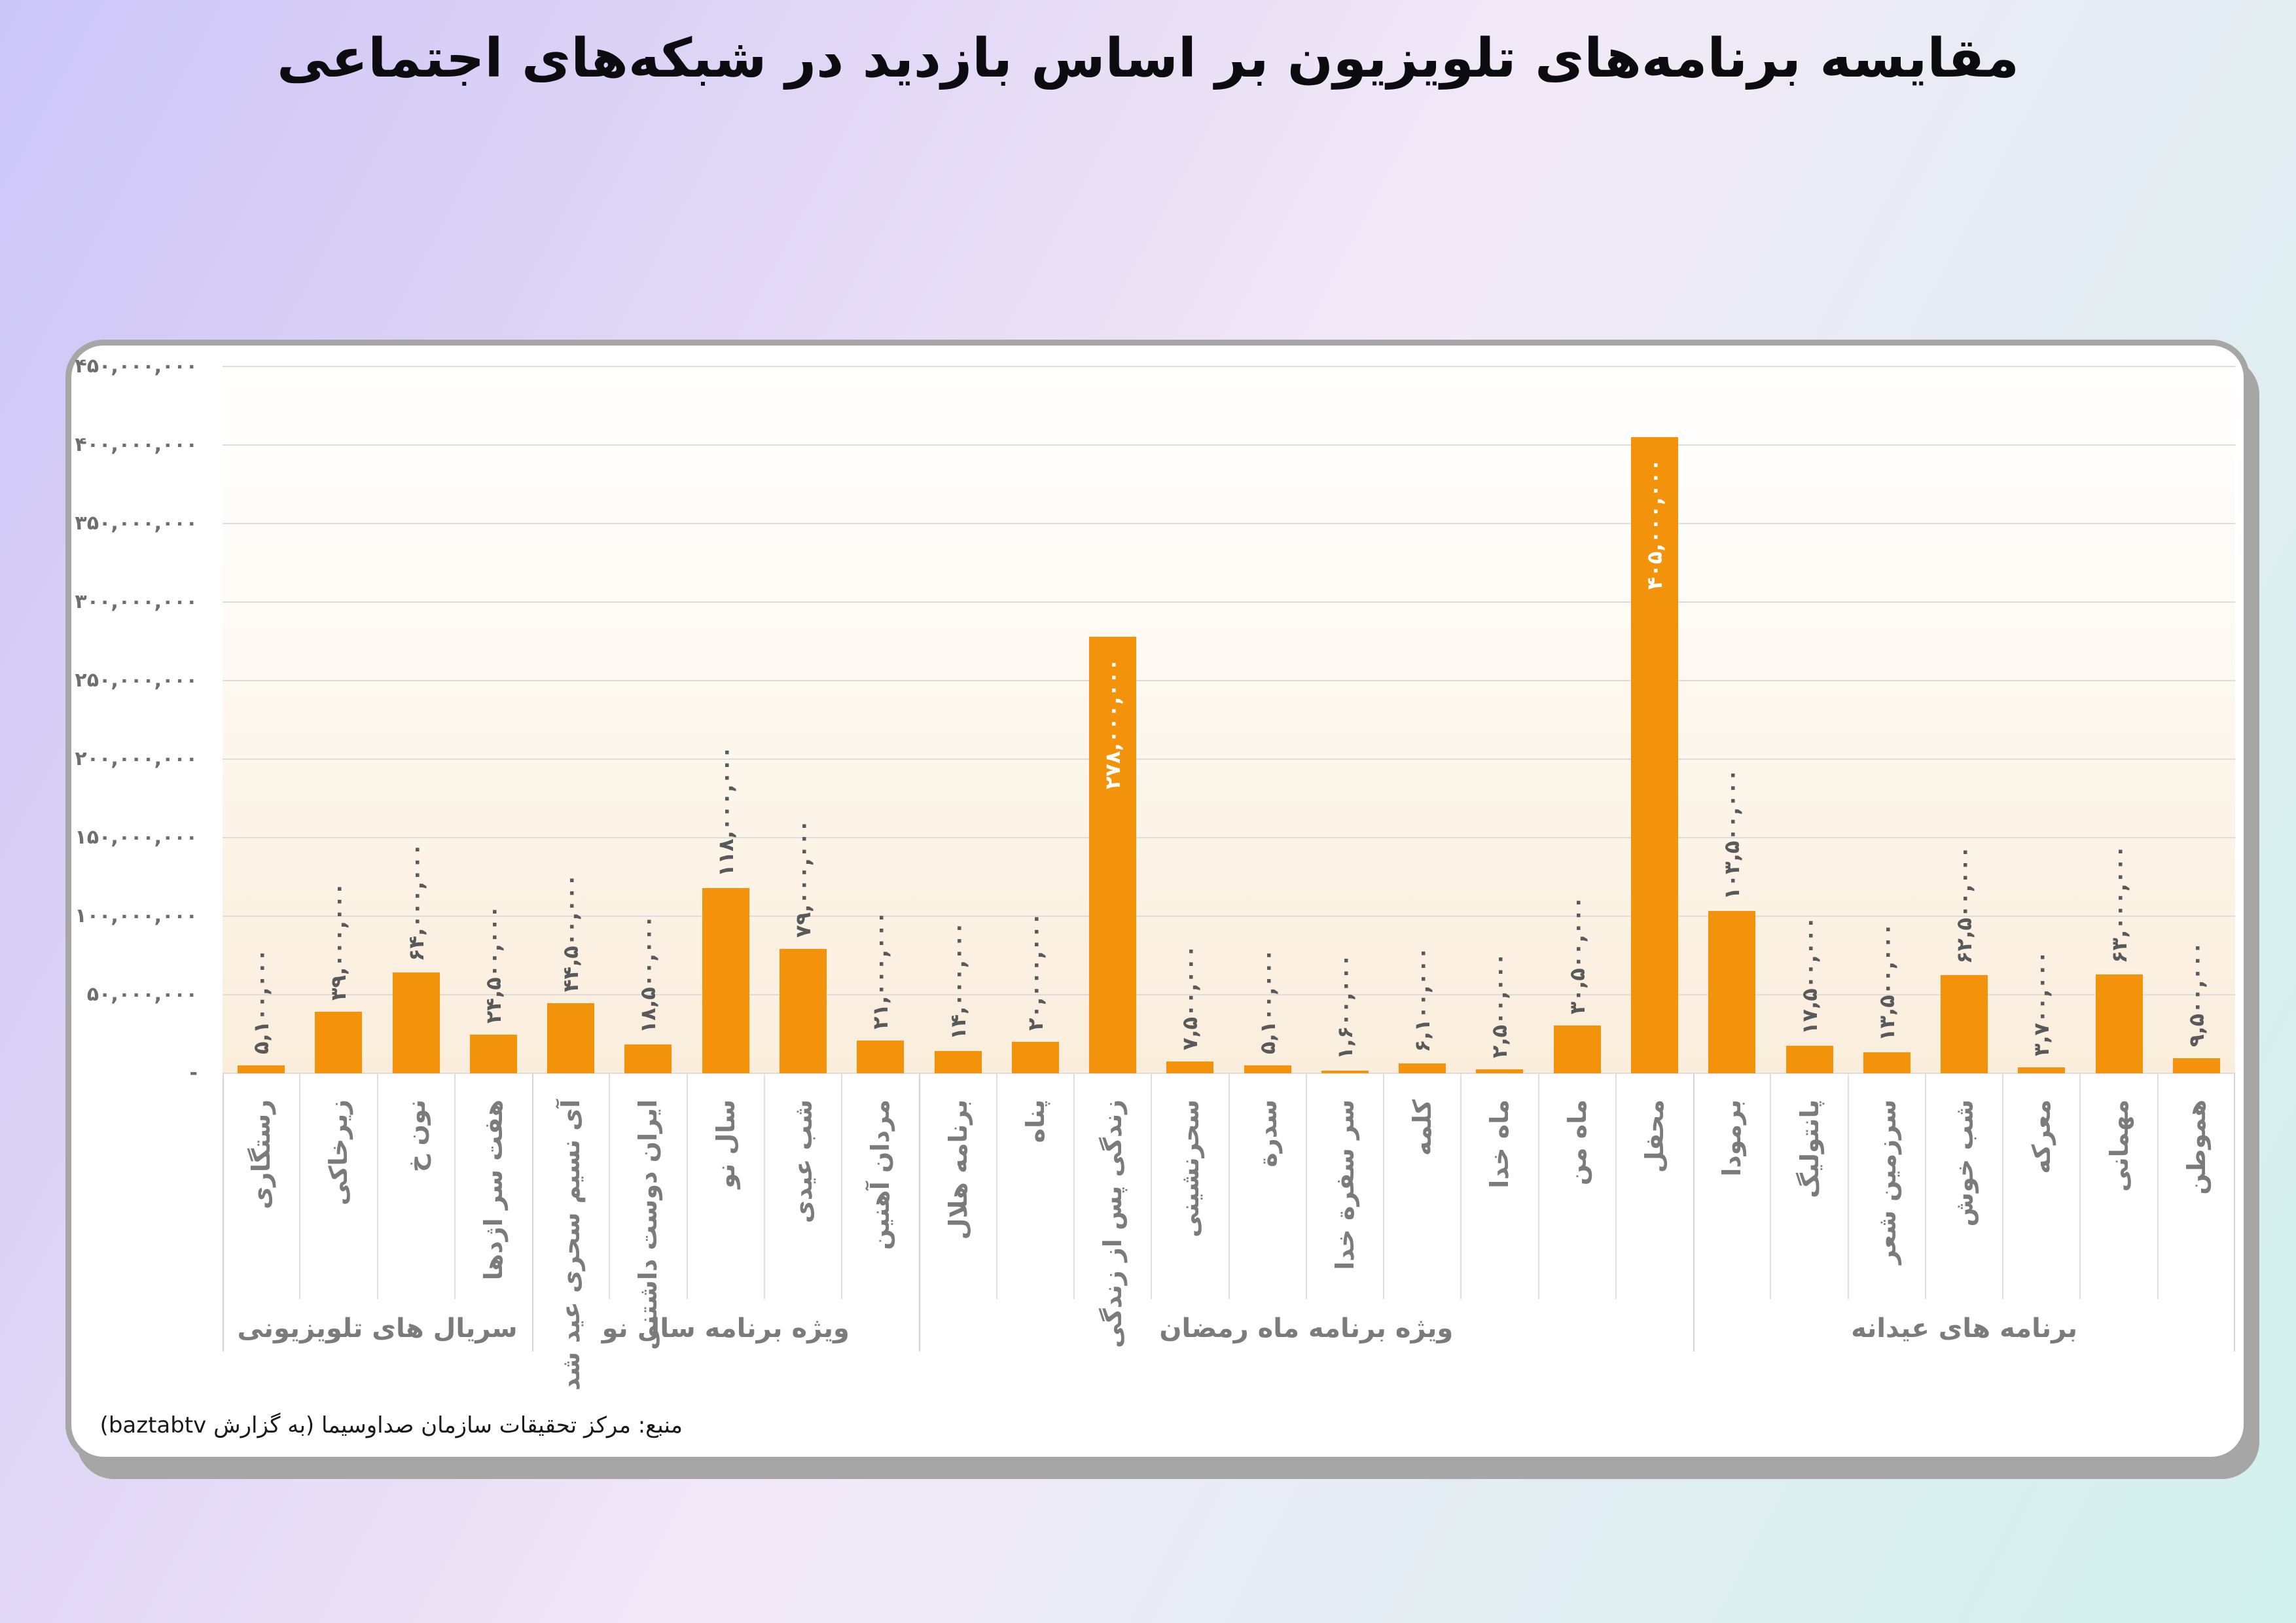 This screenshot has width=2296, height=1623. What do you see at coordinates (957, 720) in the screenshot?
I see `bar-slot: ۱۴,۰۰۰,۰۰۰` at bounding box center [957, 720].